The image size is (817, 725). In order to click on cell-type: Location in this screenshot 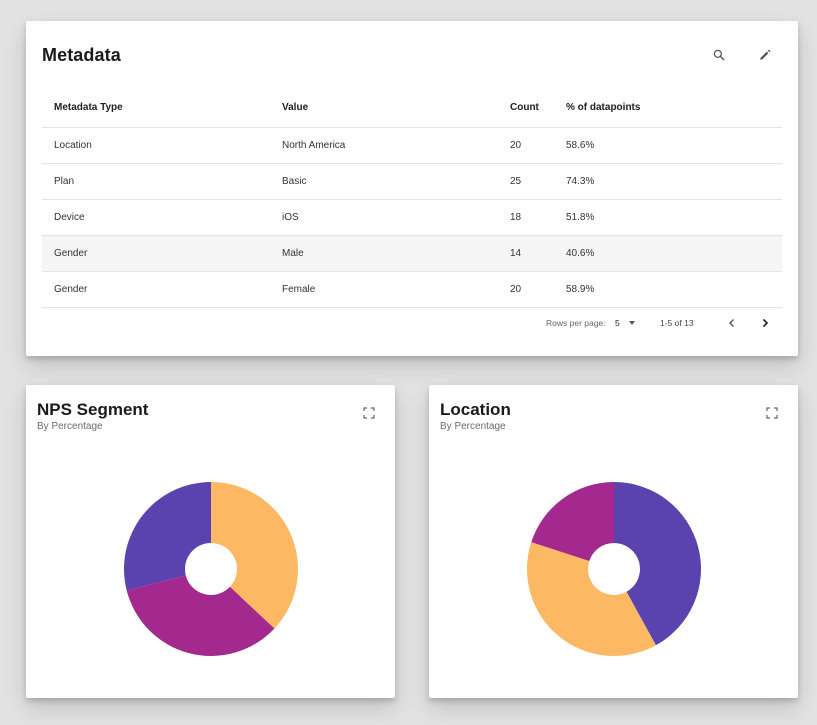, I will do `click(156, 145)`.